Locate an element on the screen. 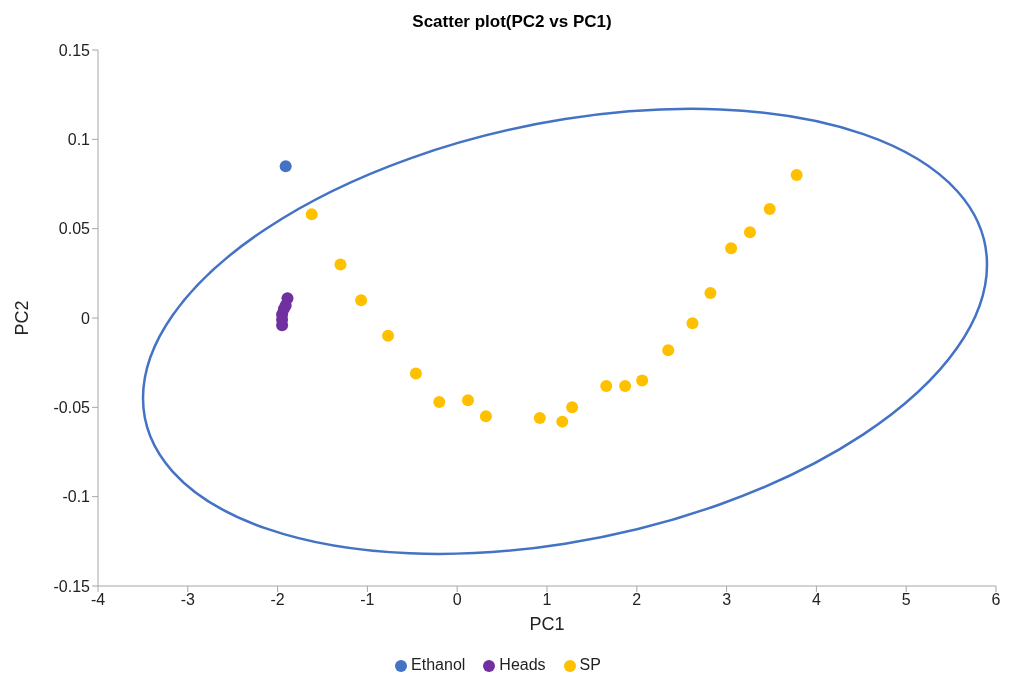  y-tick-label: 0.05 is located at coordinates (74, 229).